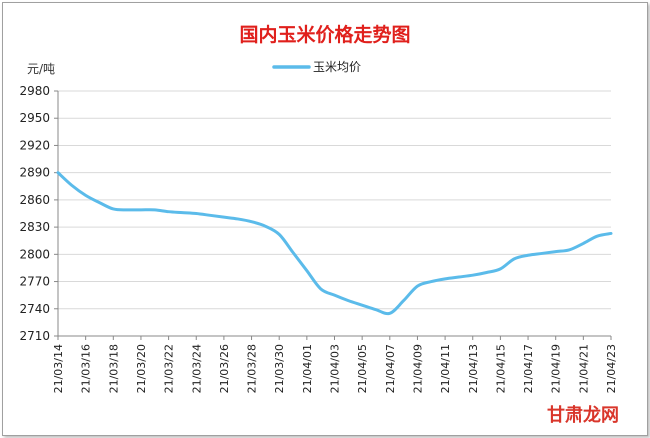 The height and width of the screenshot is (438, 650). What do you see at coordinates (86, 368) in the screenshot?
I see `x-tick-label: 21/03/16` at bounding box center [86, 368].